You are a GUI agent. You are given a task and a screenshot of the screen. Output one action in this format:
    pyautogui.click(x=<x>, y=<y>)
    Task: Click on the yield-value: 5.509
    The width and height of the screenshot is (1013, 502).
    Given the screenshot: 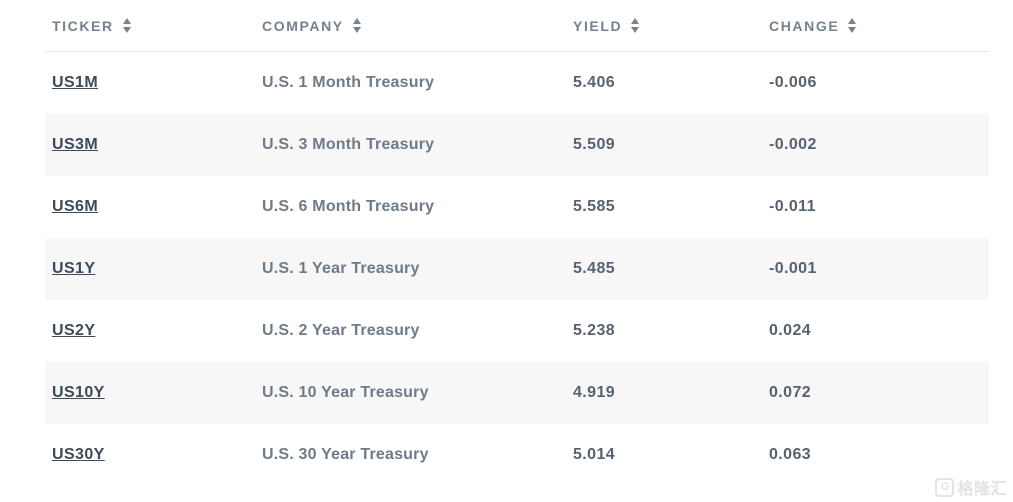 What is the action you would take?
    pyautogui.click(x=594, y=144)
    